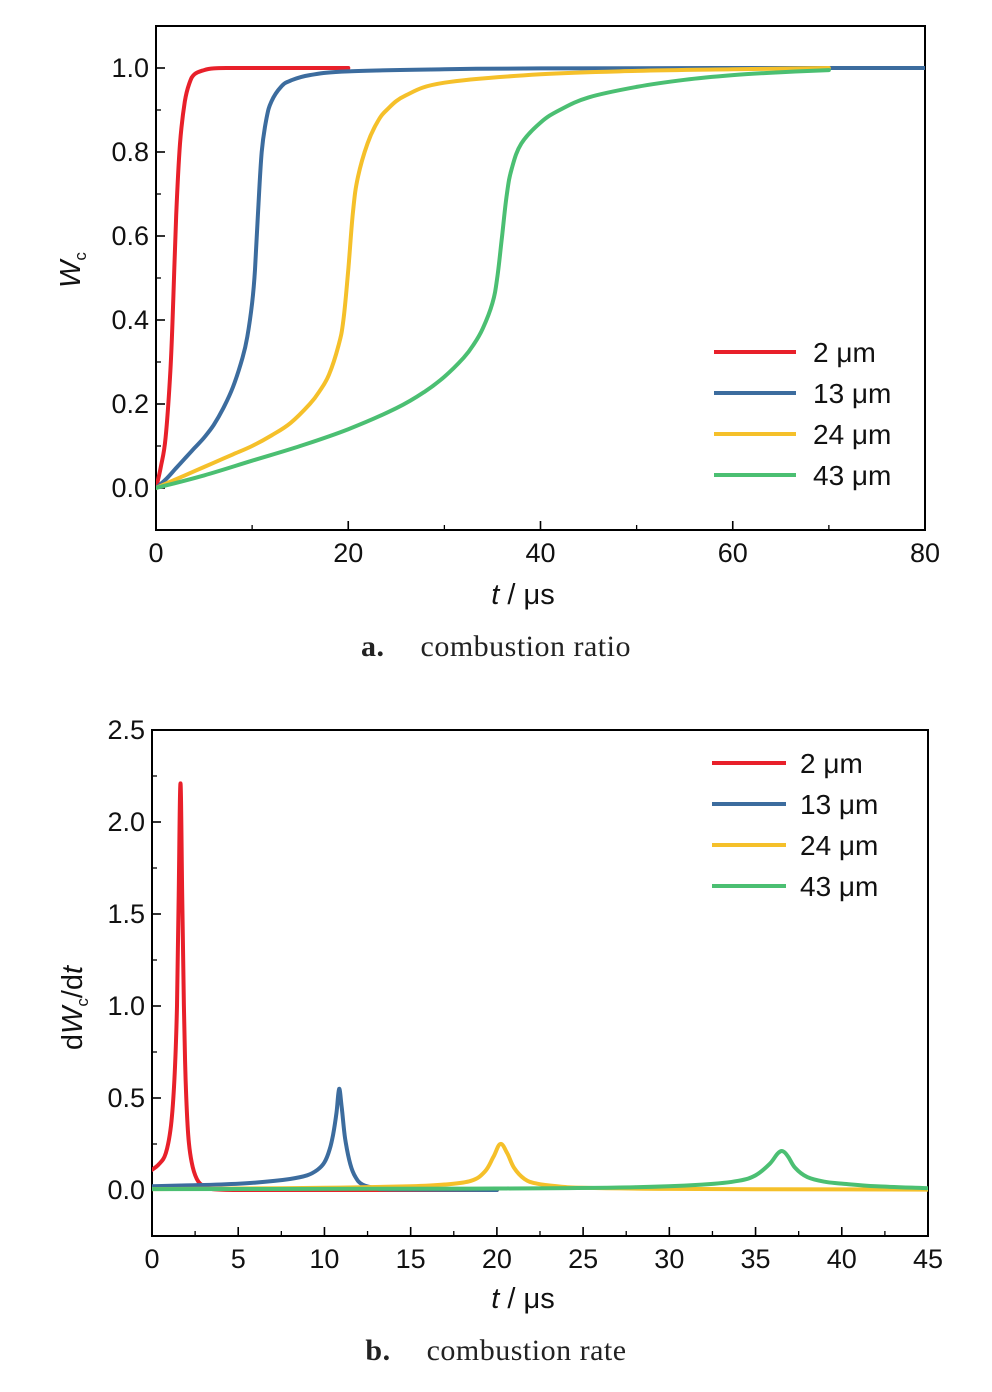 Image resolution: width=992 pixels, height=1392 pixels. What do you see at coordinates (525, 646) in the screenshot?
I see `caption-a-text: combustion ratio` at bounding box center [525, 646].